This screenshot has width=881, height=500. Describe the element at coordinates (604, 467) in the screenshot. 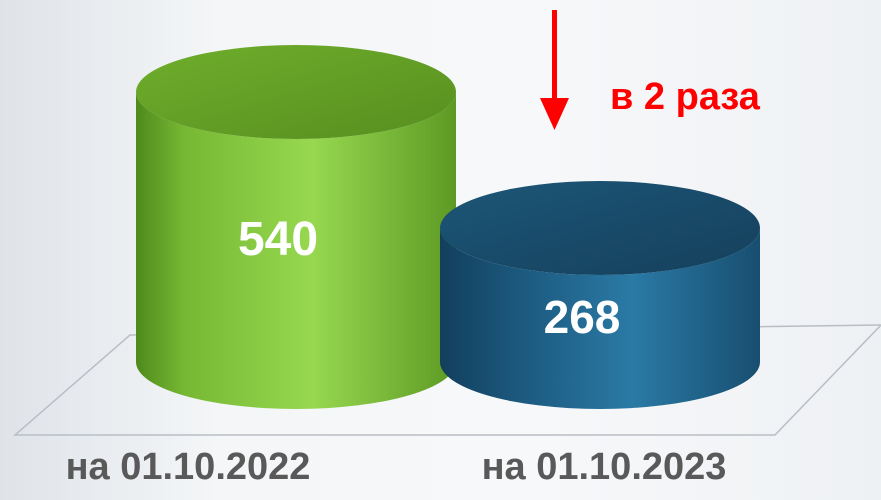

I see `x-tick-label-2023: на 01.10.2023` at that location.